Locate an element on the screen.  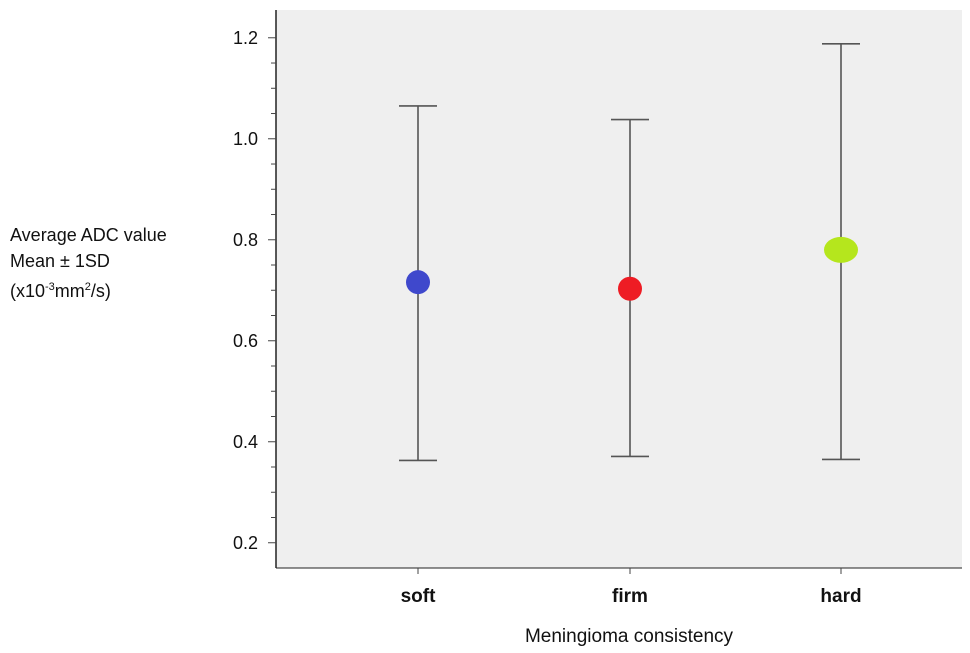
y-tick-label: 1.2 is located at coordinates (245, 38).